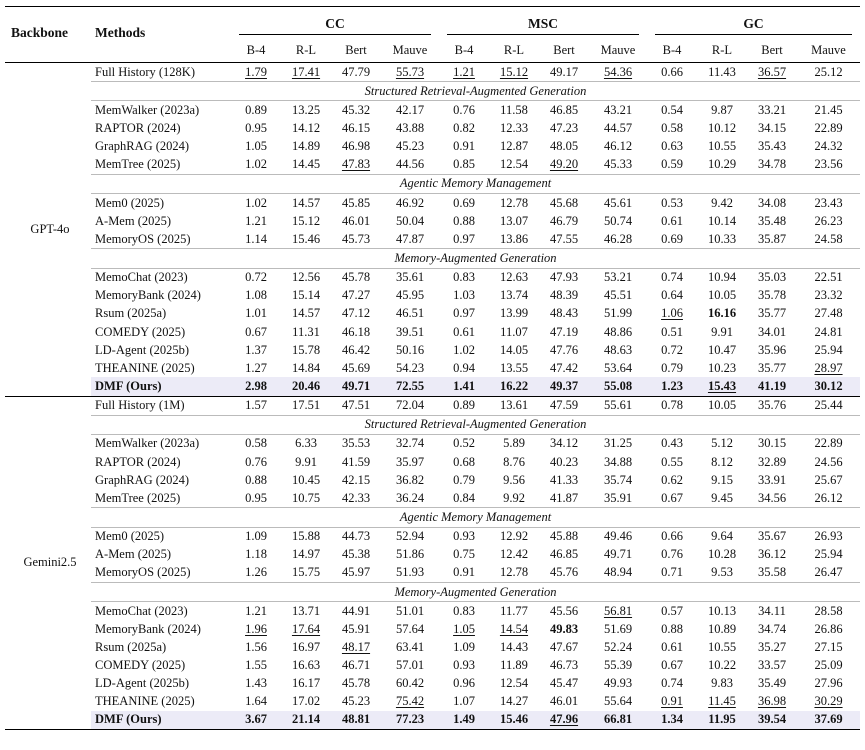  What do you see at coordinates (618, 350) in the screenshot?
I see `metric-value: 48.63` at bounding box center [618, 350].